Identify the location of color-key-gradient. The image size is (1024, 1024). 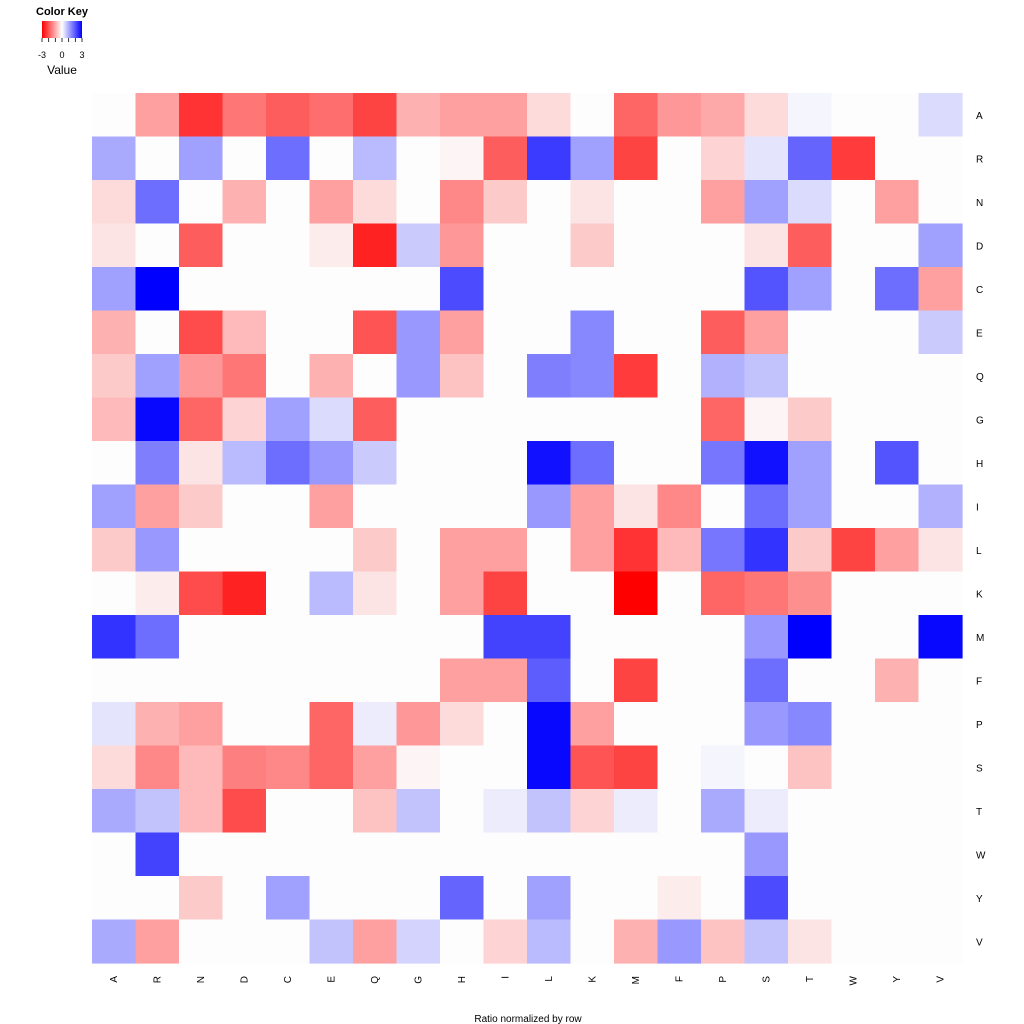
(62, 29).